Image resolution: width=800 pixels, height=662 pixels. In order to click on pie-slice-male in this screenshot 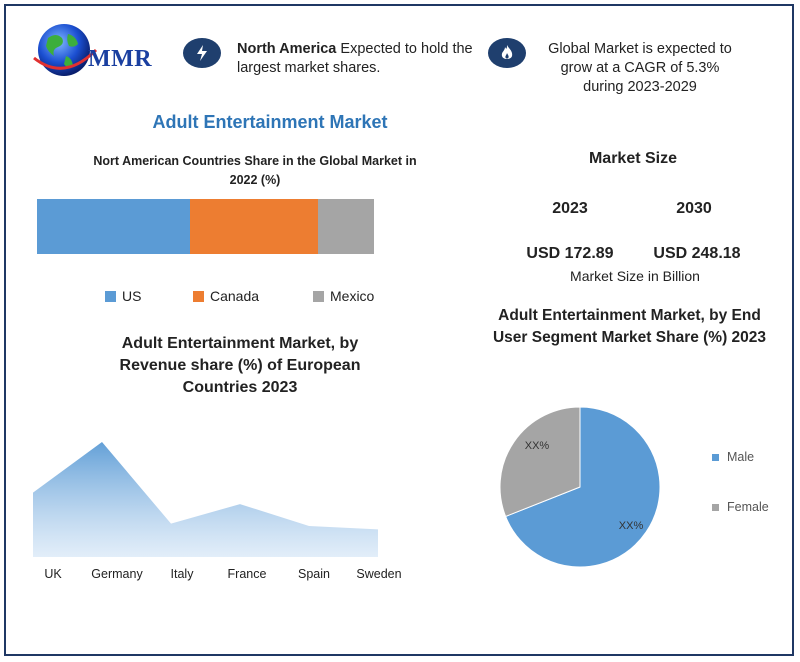, I will do `click(582, 487)`.